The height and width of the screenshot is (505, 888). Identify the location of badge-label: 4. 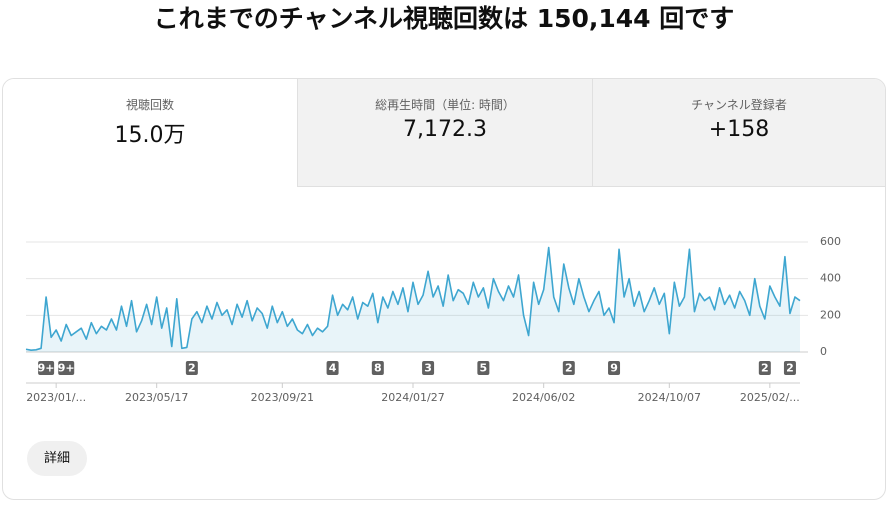
(333, 368).